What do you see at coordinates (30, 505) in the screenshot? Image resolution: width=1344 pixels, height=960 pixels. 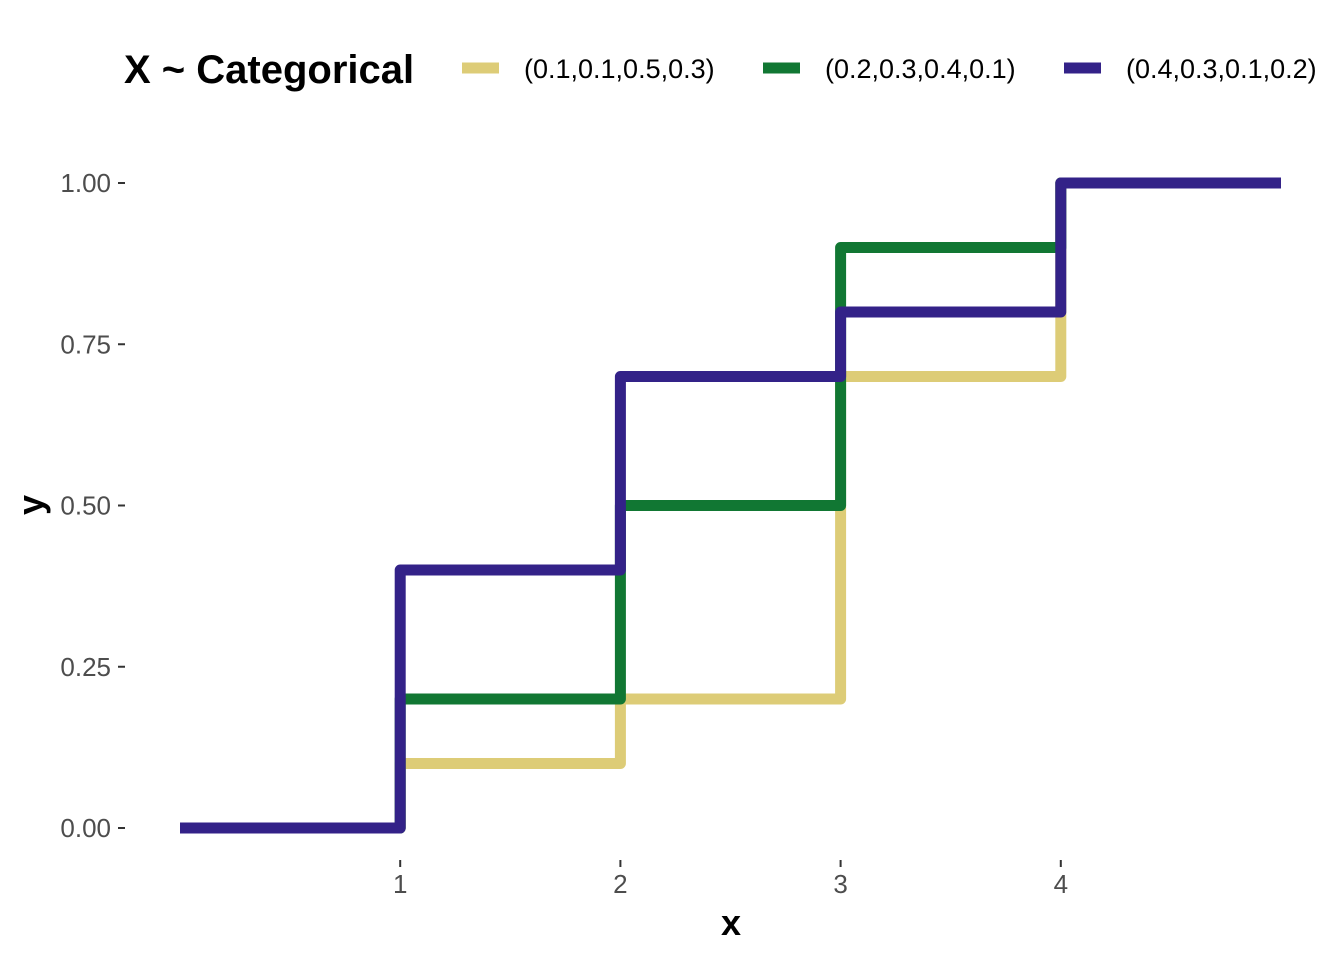 I see `y-axis-title: y` at bounding box center [30, 505].